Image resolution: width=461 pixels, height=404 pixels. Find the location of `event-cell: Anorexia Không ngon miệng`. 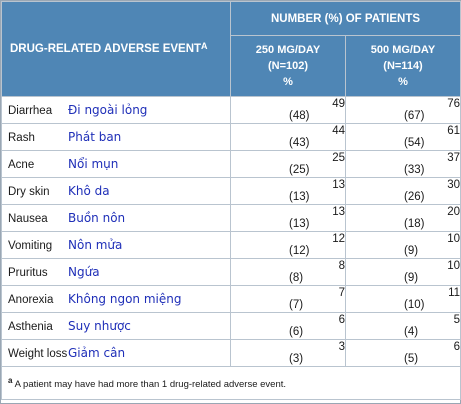

event-cell: Anorexia Không ngon miệng is located at coordinates (116, 299).